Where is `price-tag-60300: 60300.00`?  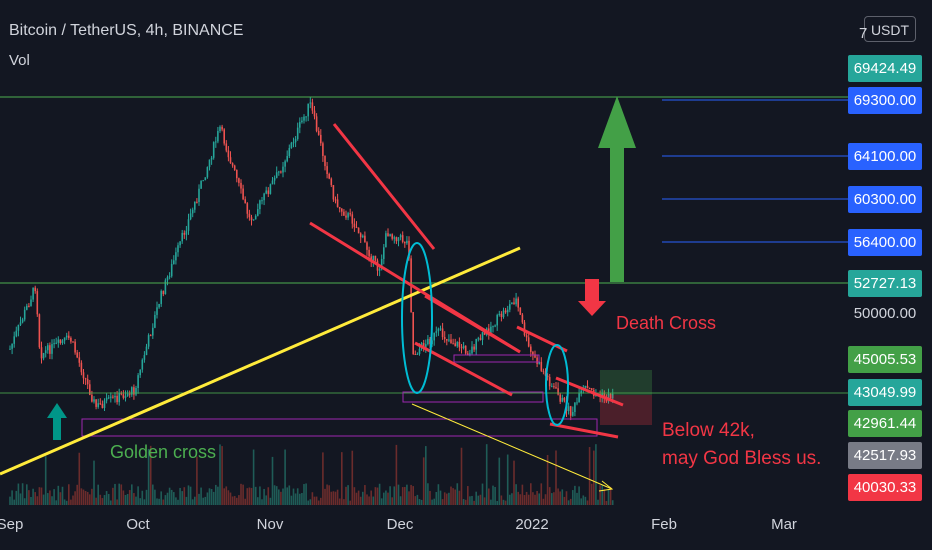 price-tag-60300: 60300.00 is located at coordinates (885, 199).